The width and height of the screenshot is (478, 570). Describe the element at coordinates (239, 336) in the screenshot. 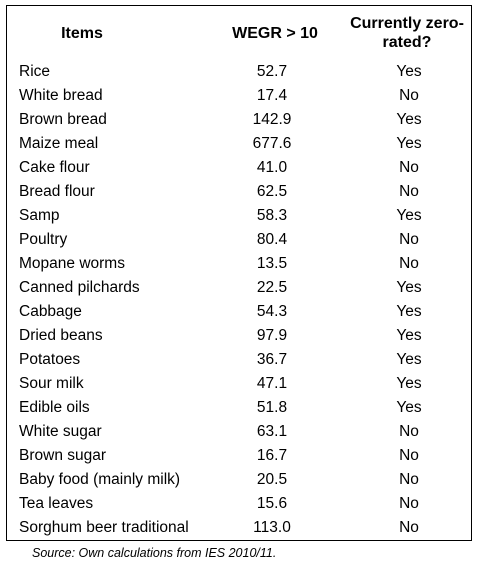

I see `table-row: Dried beans 97.9 Yes` at that location.